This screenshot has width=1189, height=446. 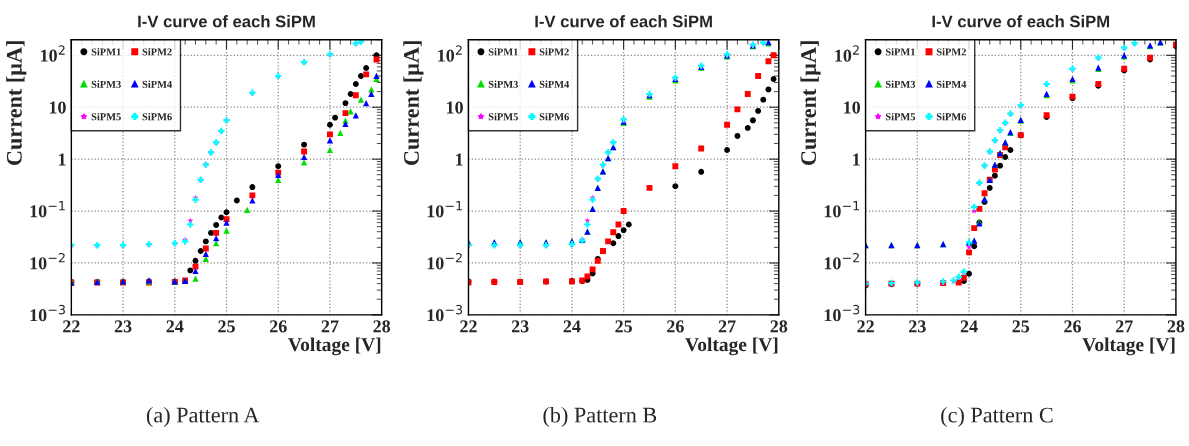 What do you see at coordinates (600, 417) in the screenshot?
I see `text: (b) Pattern B` at bounding box center [600, 417].